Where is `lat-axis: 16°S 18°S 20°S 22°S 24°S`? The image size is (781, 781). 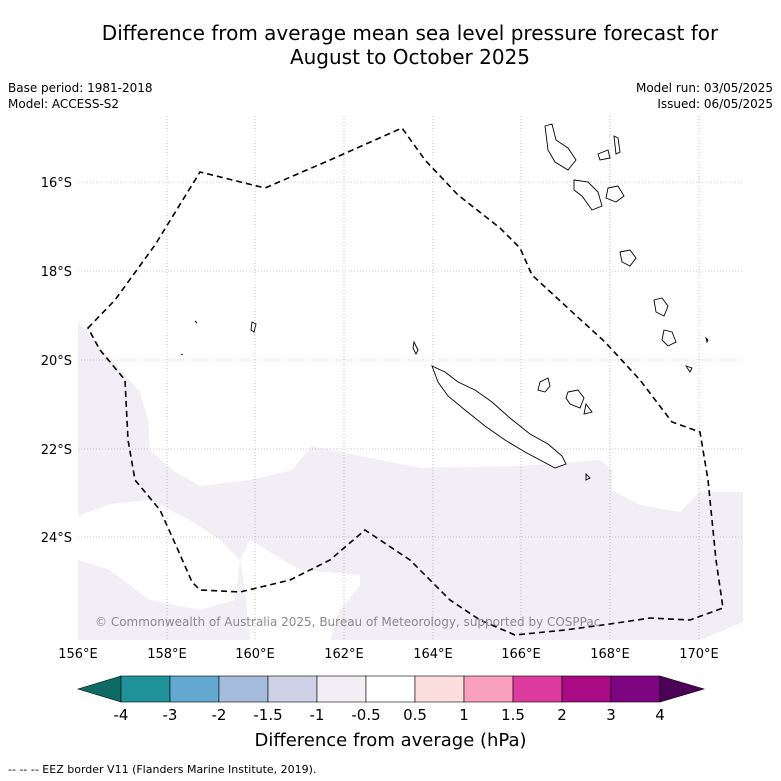 lat-axis: 16°S 18°S 20°S 22°S 24°S is located at coordinates (56, 361).